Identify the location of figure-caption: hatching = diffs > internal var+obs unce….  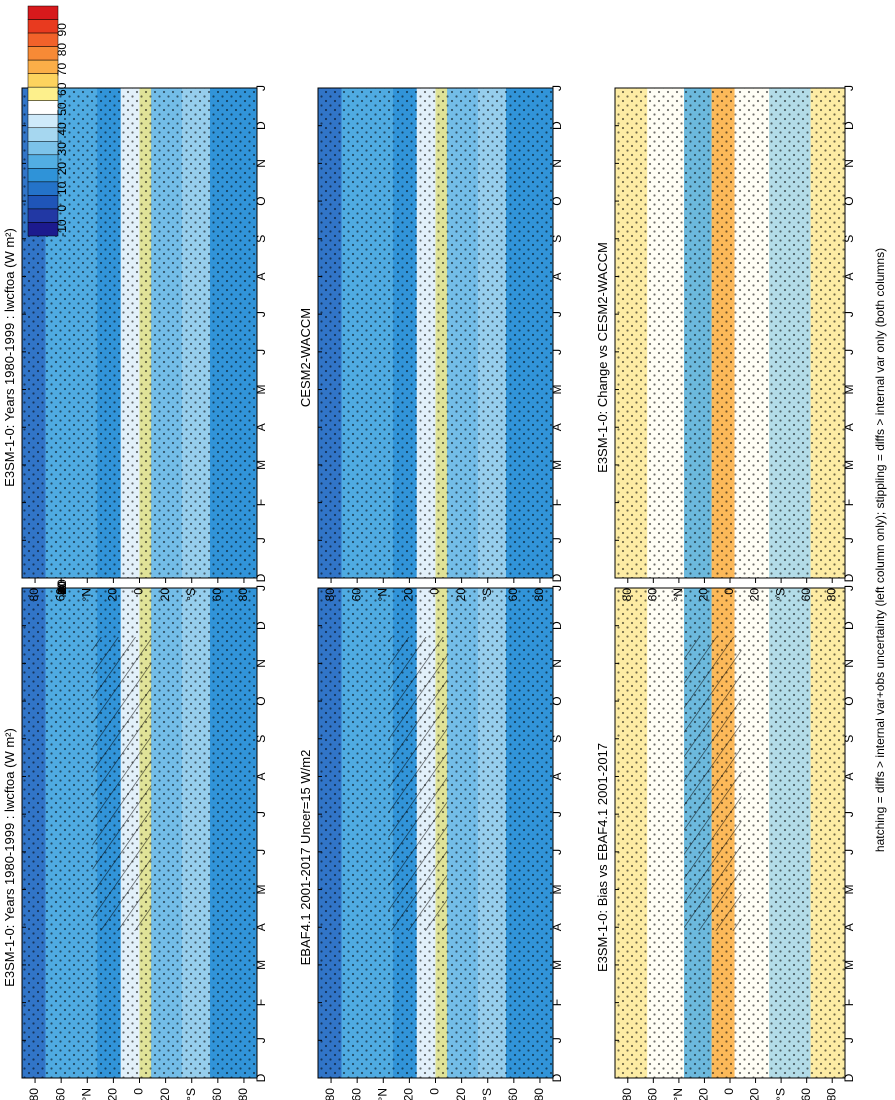
(880, 550).